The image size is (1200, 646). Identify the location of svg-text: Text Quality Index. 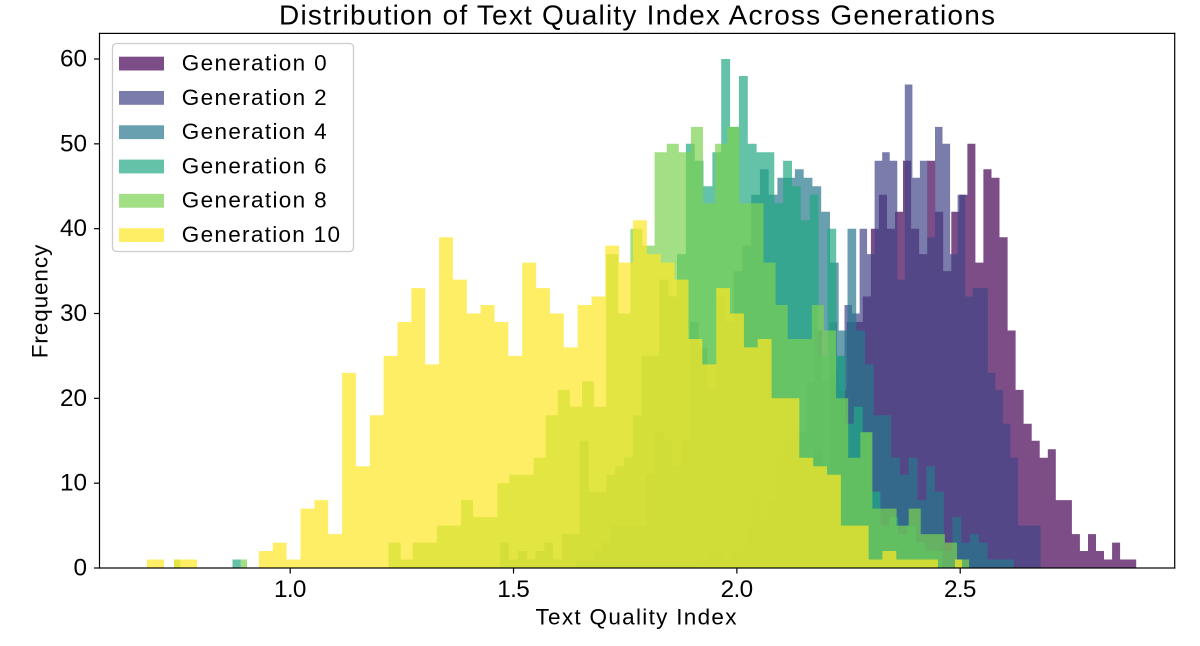
(637, 617).